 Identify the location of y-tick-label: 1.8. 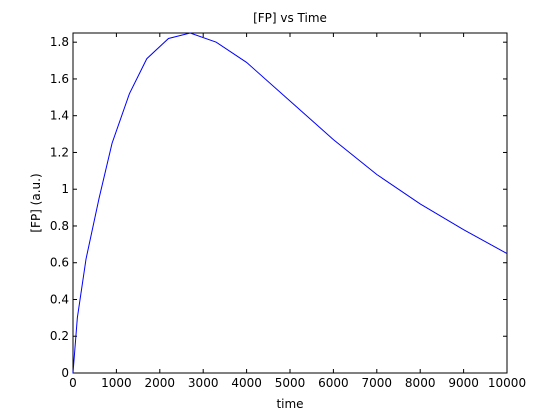
(59, 42).